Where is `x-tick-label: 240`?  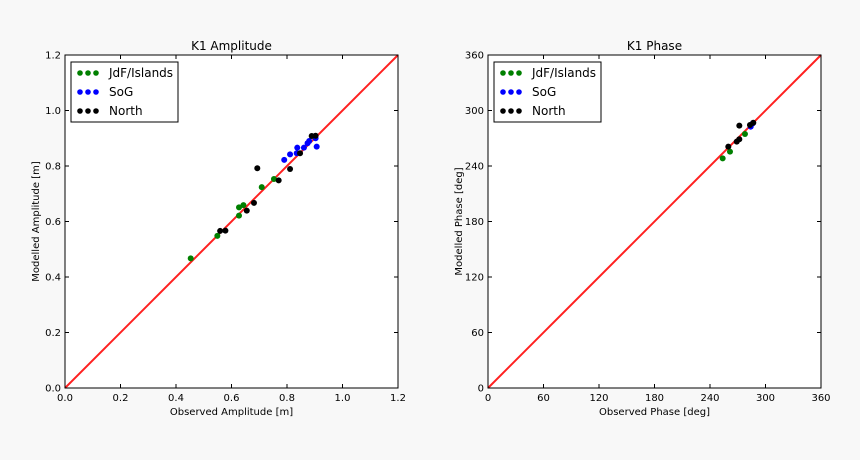 x-tick-label: 240 is located at coordinates (709, 398).